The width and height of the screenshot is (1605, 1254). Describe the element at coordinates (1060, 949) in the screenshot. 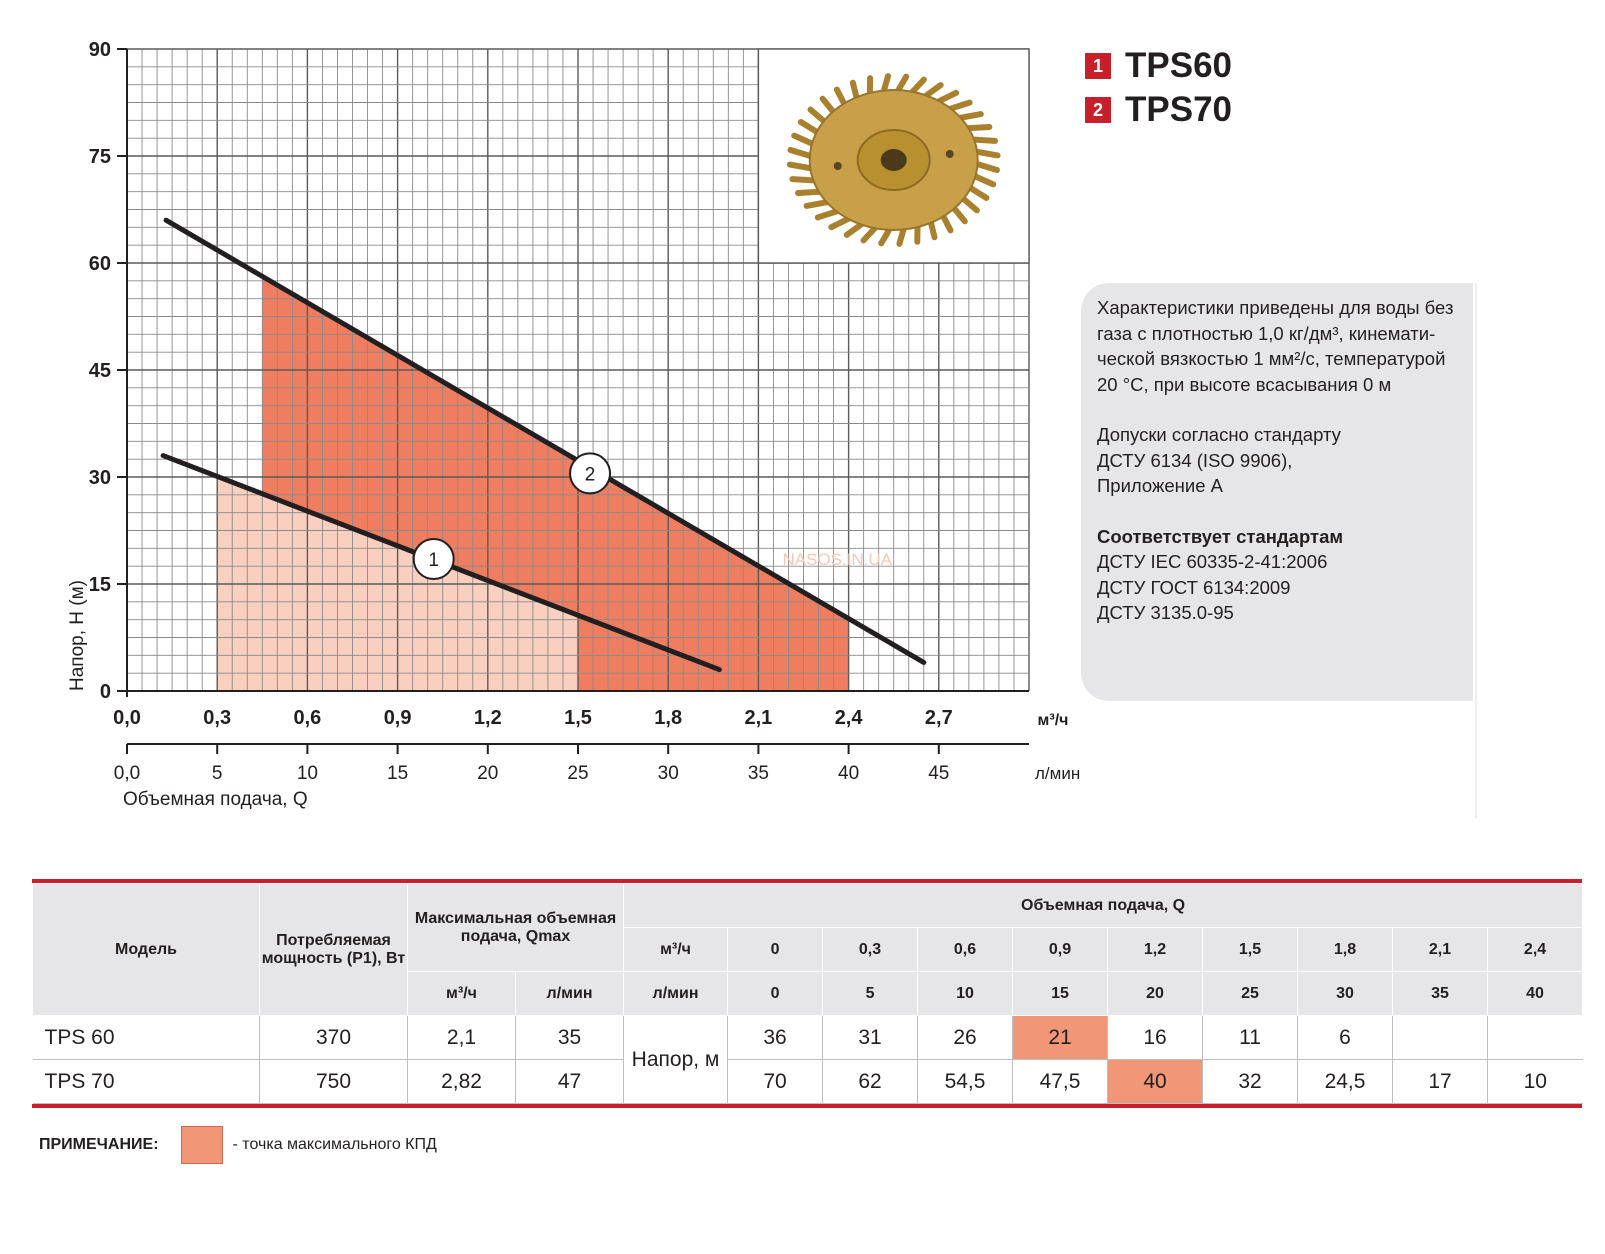

I see `flow-m3h: 0,9` at that location.